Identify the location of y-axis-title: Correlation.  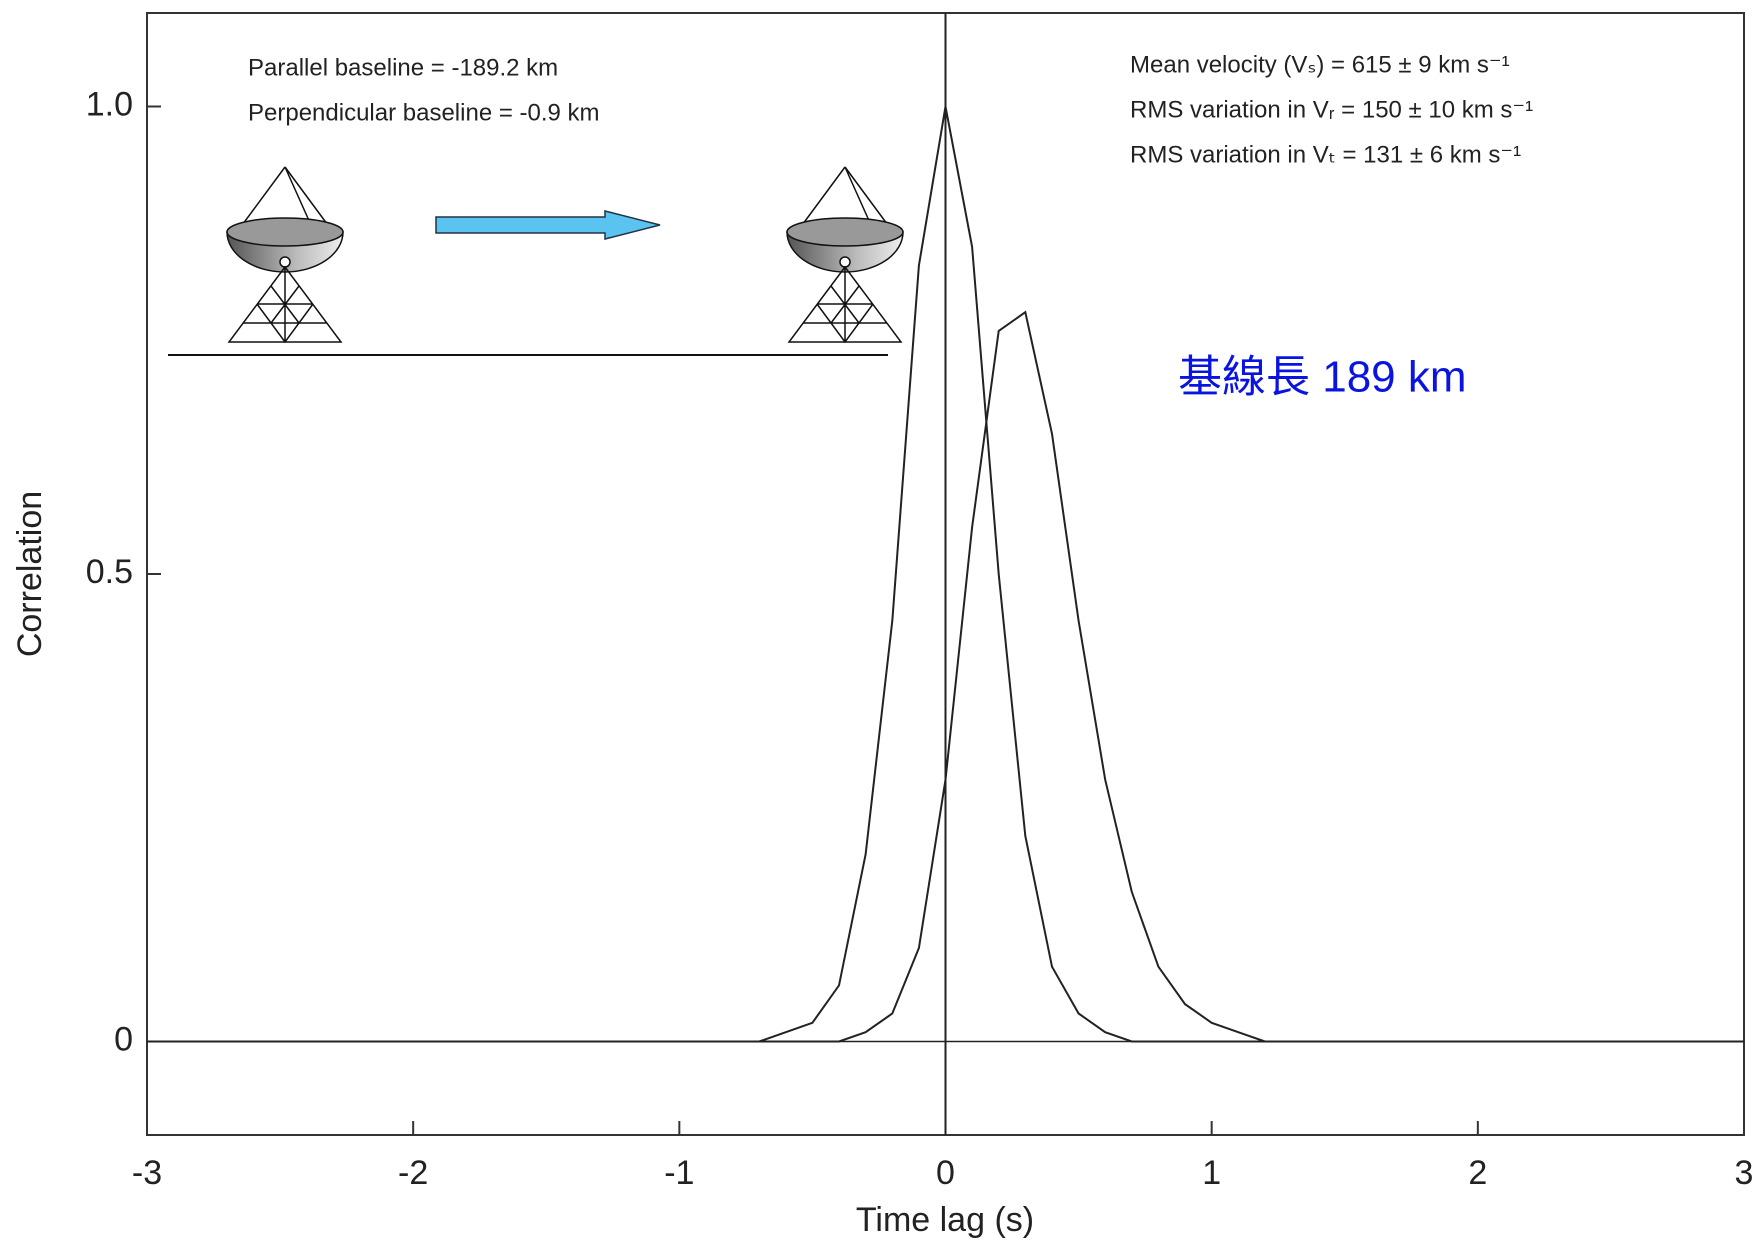
(30, 574).